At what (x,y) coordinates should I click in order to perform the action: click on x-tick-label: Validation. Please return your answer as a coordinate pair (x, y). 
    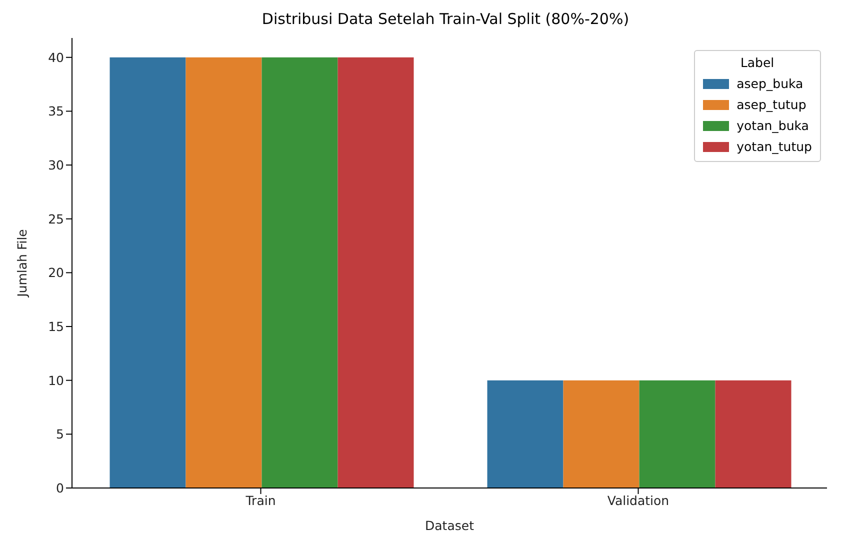
    Looking at the image, I should click on (638, 500).